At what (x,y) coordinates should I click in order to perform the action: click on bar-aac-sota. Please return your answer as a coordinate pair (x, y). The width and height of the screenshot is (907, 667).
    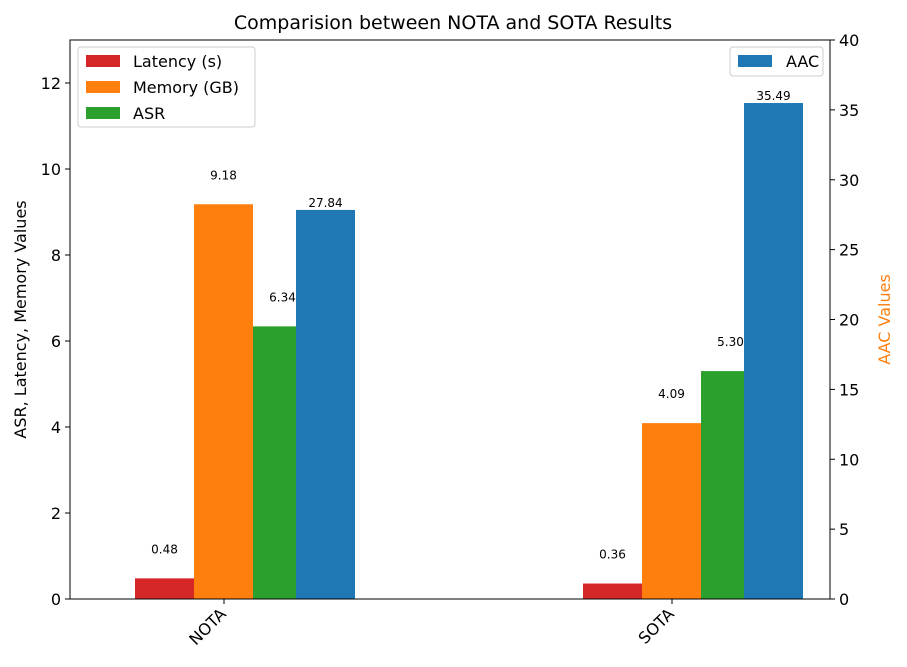
    Looking at the image, I should click on (773, 351).